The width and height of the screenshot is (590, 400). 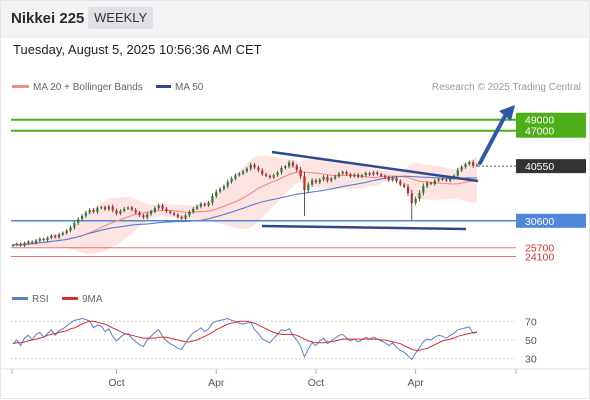 I want to click on lower-trendline, so click(x=364, y=227).